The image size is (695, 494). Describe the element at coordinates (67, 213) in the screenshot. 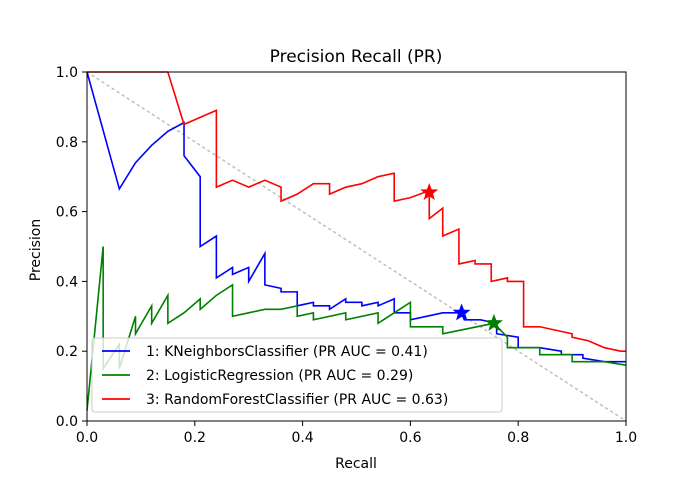

I see `y-tick-label: 0.6` at that location.